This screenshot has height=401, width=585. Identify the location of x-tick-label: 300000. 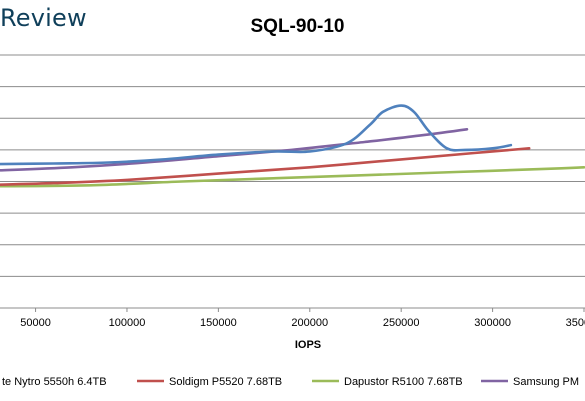
(492, 323).